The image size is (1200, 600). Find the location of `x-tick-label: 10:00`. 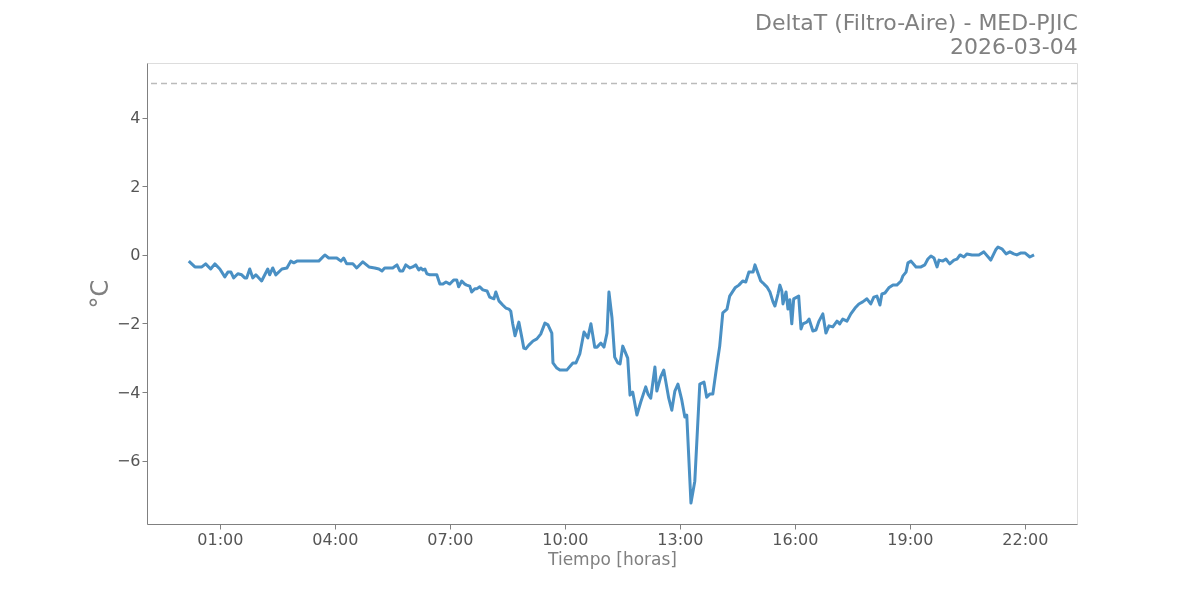

x-tick-label: 10:00 is located at coordinates (565, 539).